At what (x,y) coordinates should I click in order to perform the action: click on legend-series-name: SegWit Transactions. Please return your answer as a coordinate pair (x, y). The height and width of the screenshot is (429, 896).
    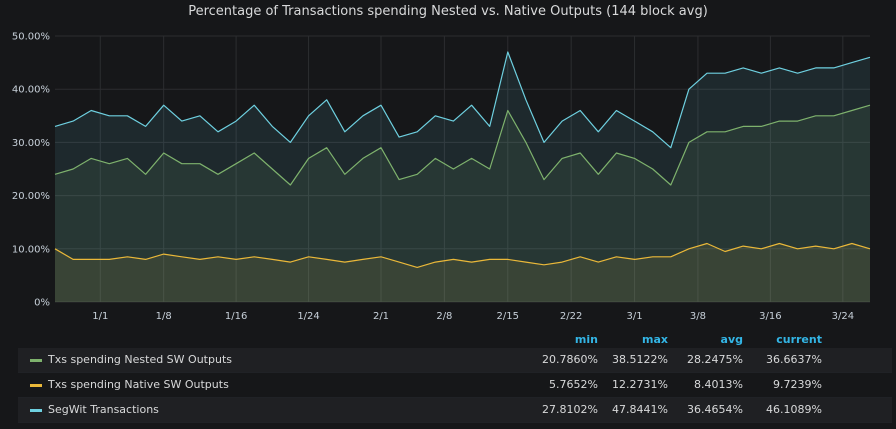
    Looking at the image, I should click on (103, 409).